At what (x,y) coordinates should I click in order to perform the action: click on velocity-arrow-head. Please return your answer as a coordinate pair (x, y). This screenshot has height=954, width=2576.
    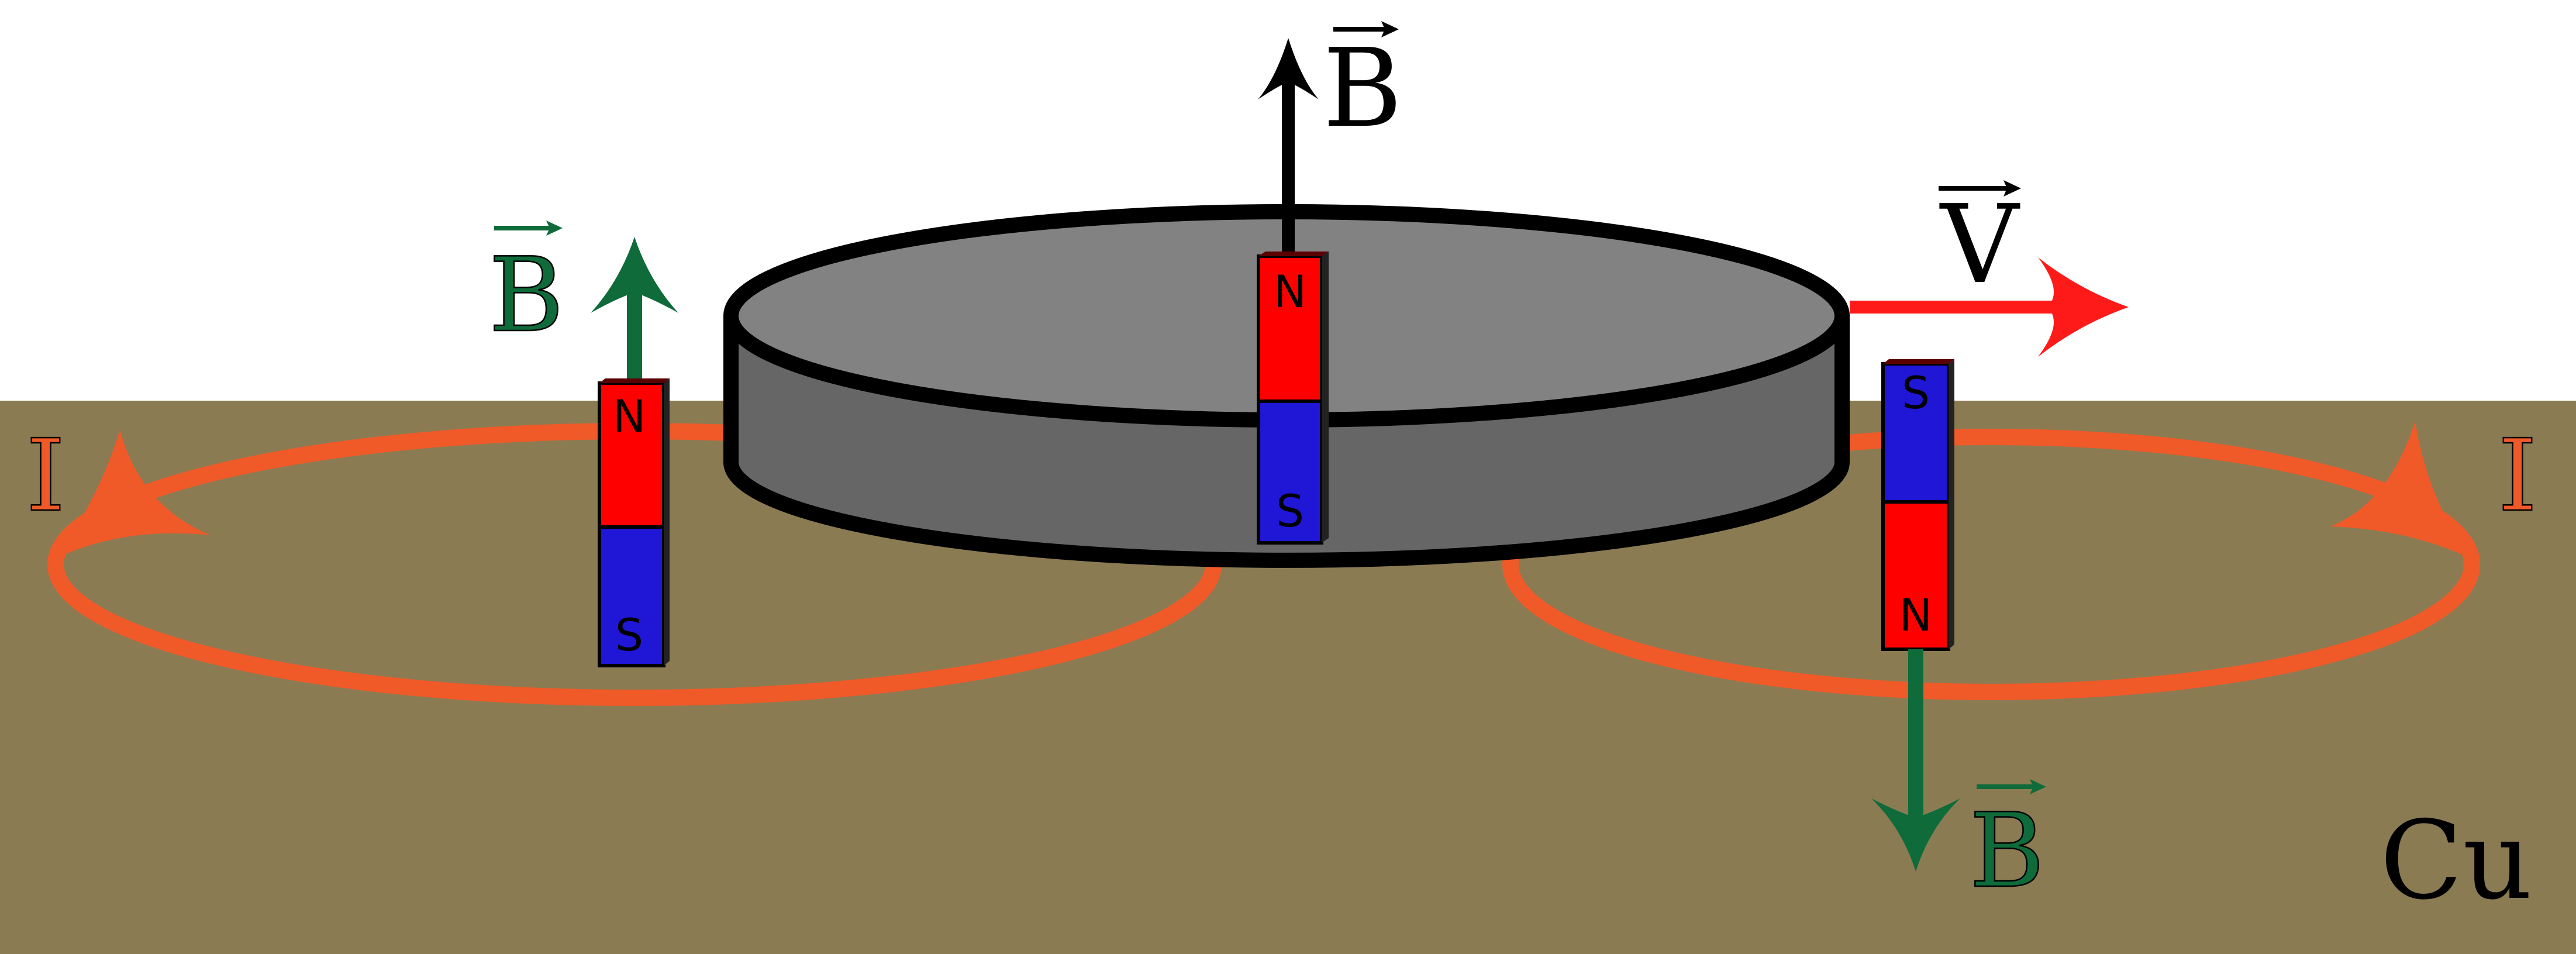
    Looking at the image, I should click on (2084, 307).